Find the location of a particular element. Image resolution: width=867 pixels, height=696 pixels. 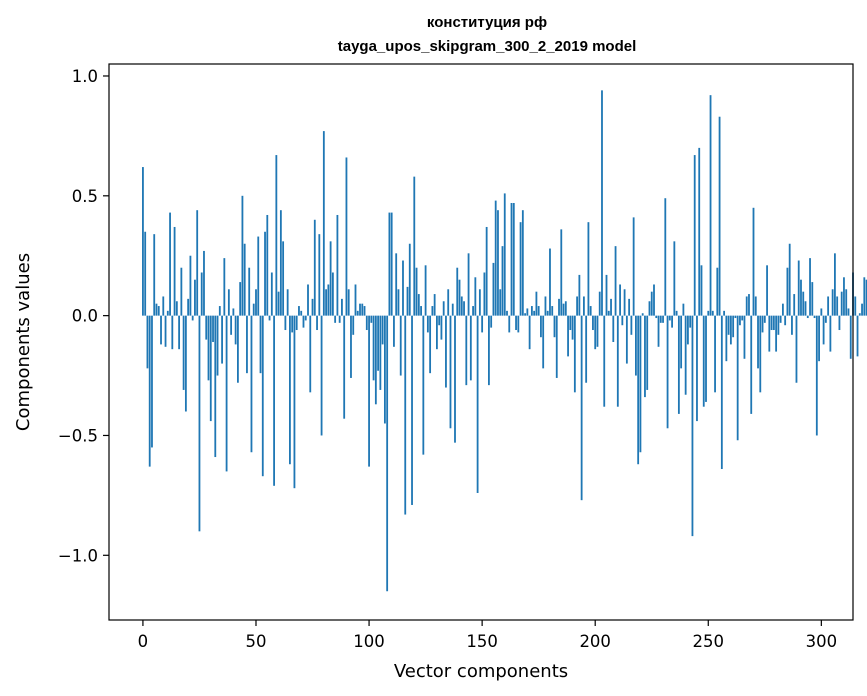

x-tick-label: 50 is located at coordinates (255, 641).